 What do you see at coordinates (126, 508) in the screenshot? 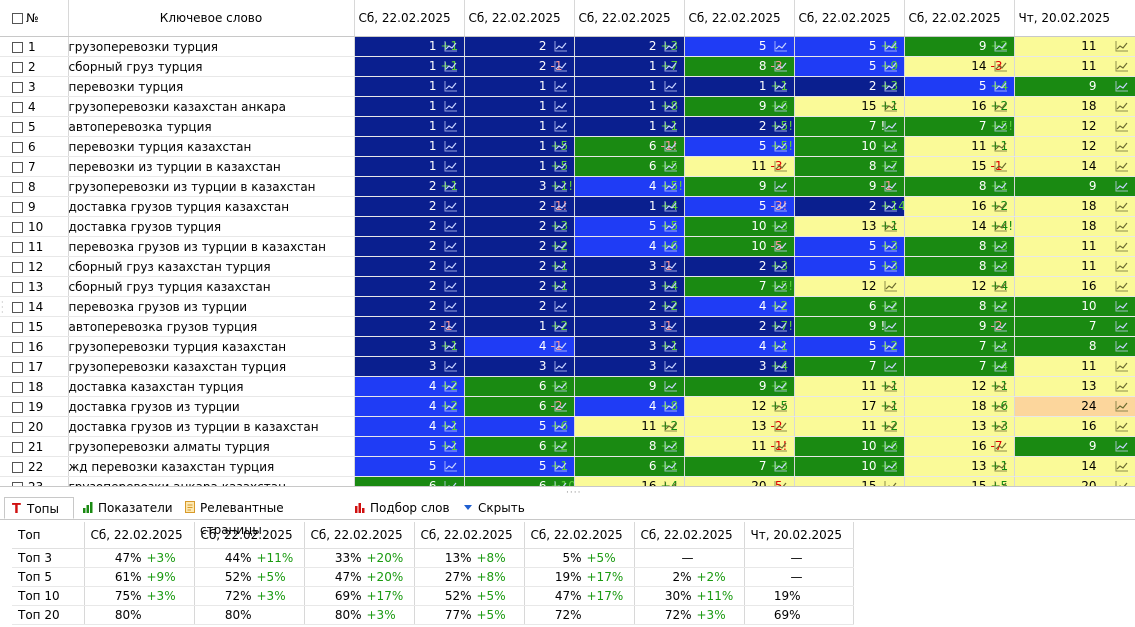
I see `tab-bar-chart: Показатели` at bounding box center [126, 508].